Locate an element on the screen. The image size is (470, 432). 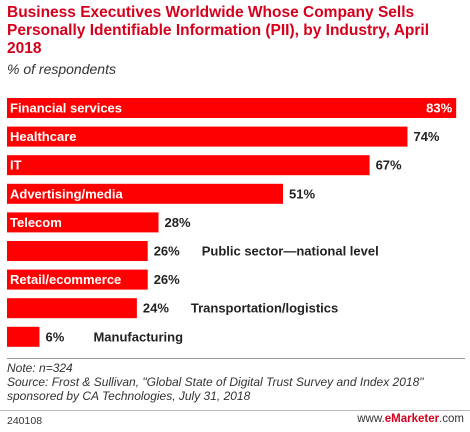
bar-retail-ecommerce is located at coordinates (77, 279).